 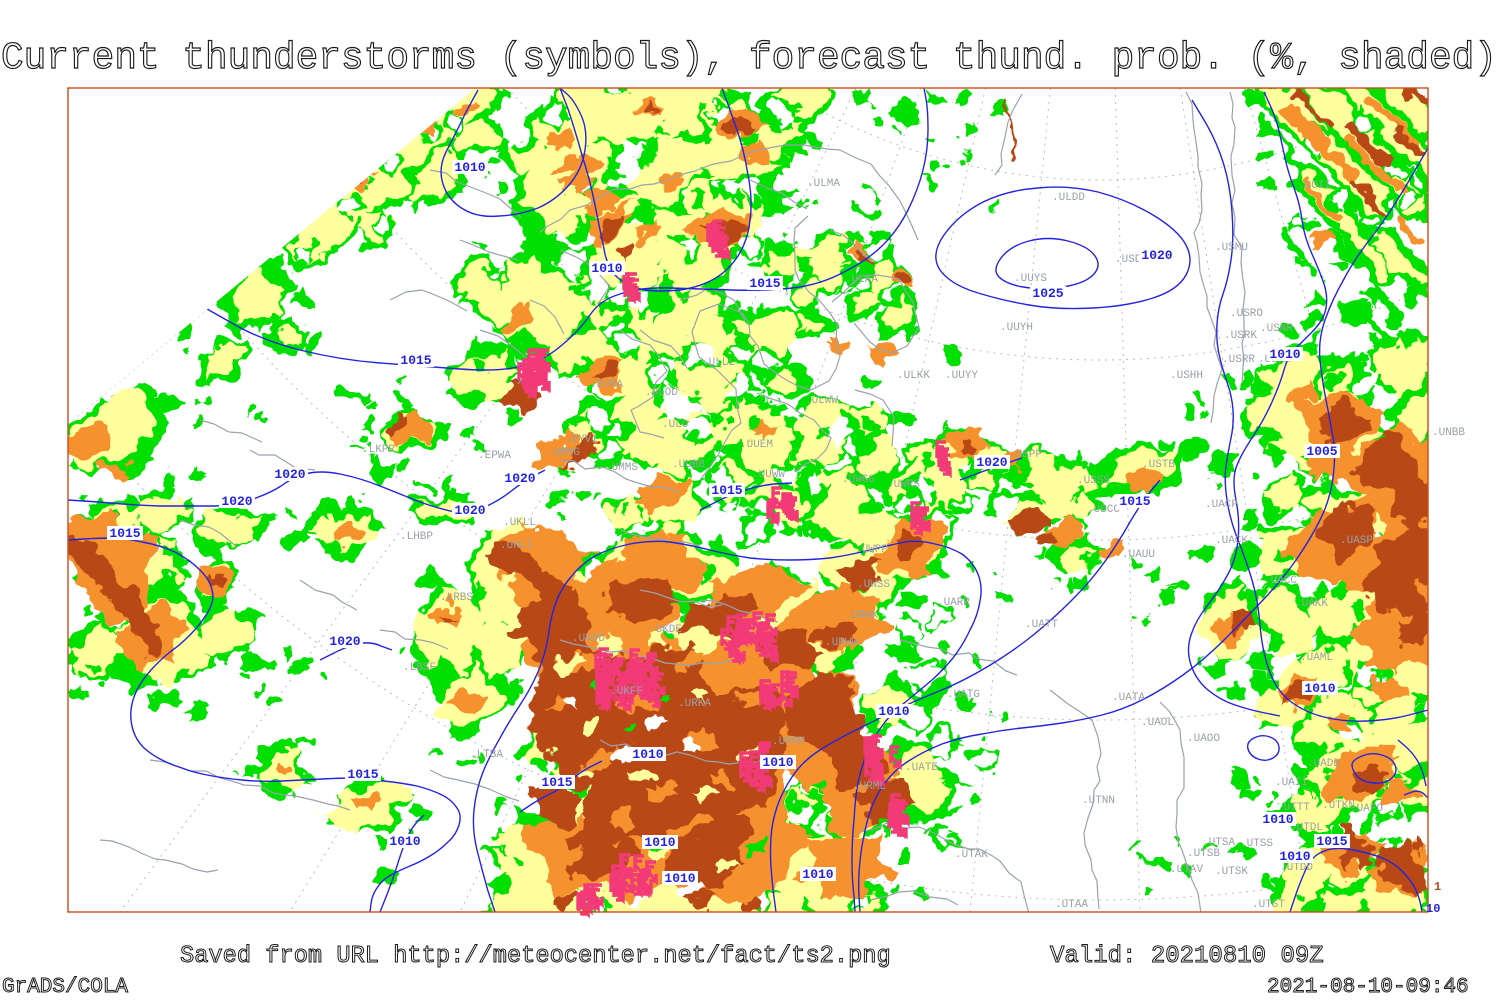 What do you see at coordinates (1187, 956) in the screenshot?
I see `svg-text: Valid: 20210810 09Z` at bounding box center [1187, 956].